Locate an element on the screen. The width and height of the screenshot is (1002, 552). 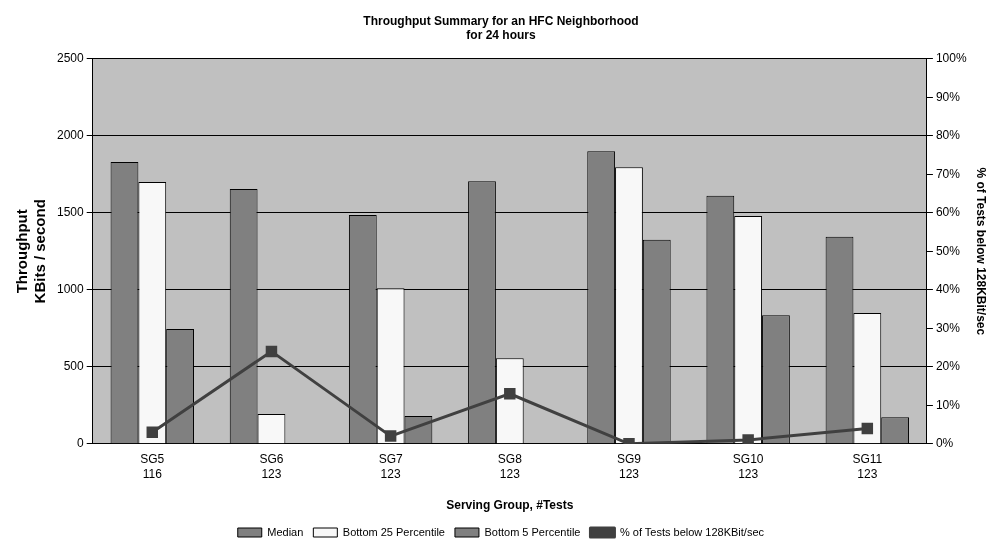
y2-tick-label: 0% is located at coordinates (944, 443).